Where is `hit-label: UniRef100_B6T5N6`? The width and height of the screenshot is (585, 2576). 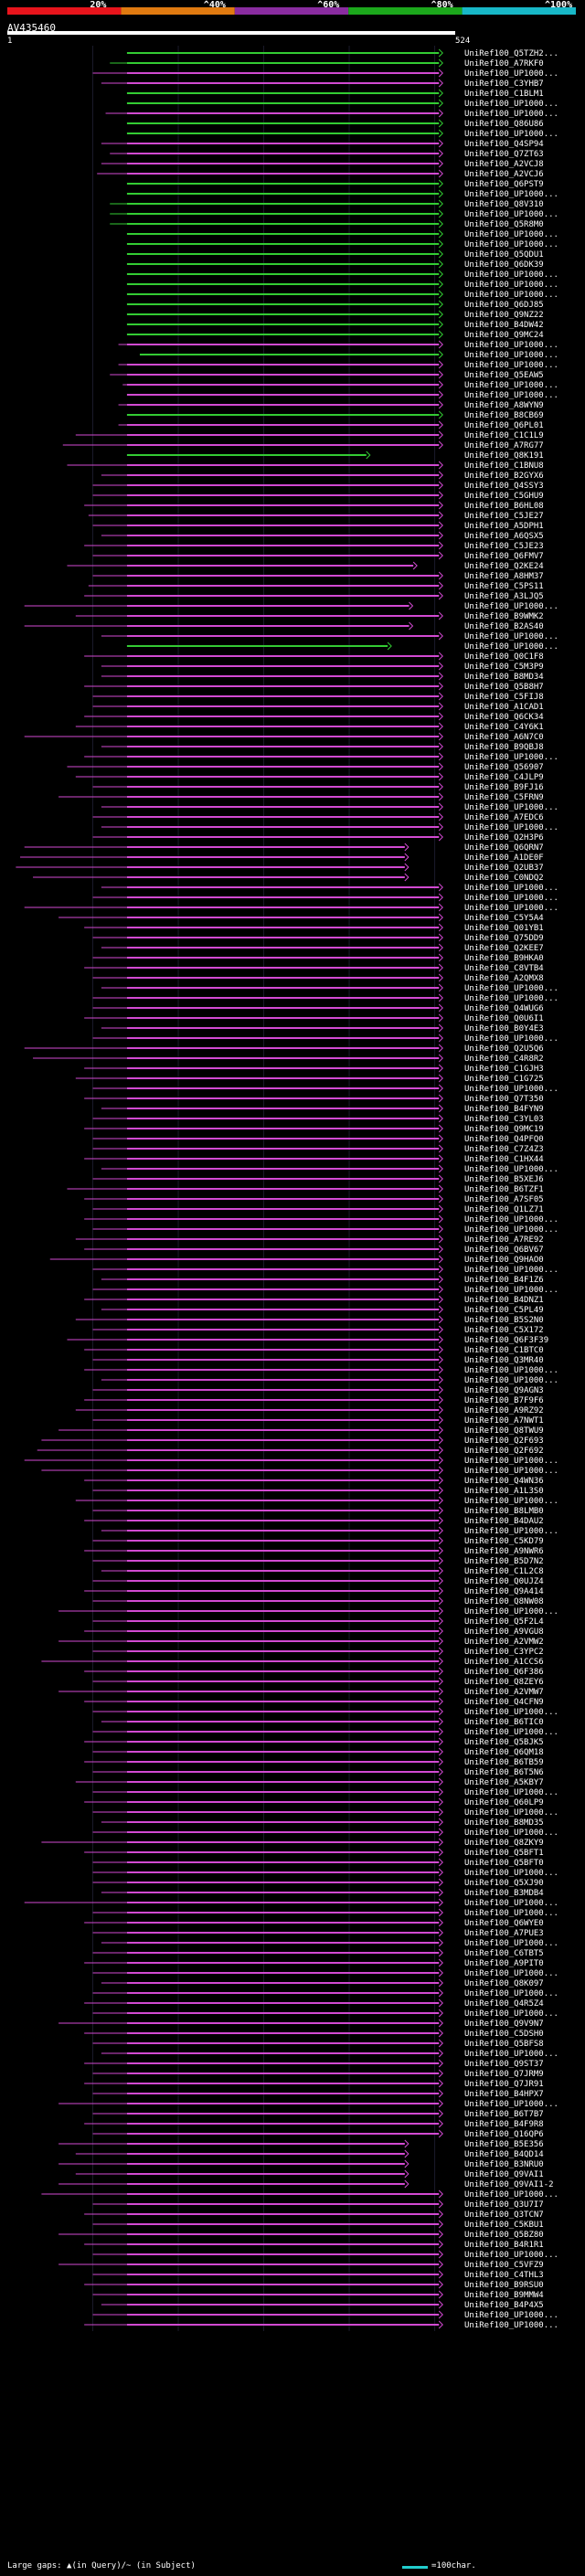 hit-label: UniRef100_B6T5N6 is located at coordinates (504, 1772).